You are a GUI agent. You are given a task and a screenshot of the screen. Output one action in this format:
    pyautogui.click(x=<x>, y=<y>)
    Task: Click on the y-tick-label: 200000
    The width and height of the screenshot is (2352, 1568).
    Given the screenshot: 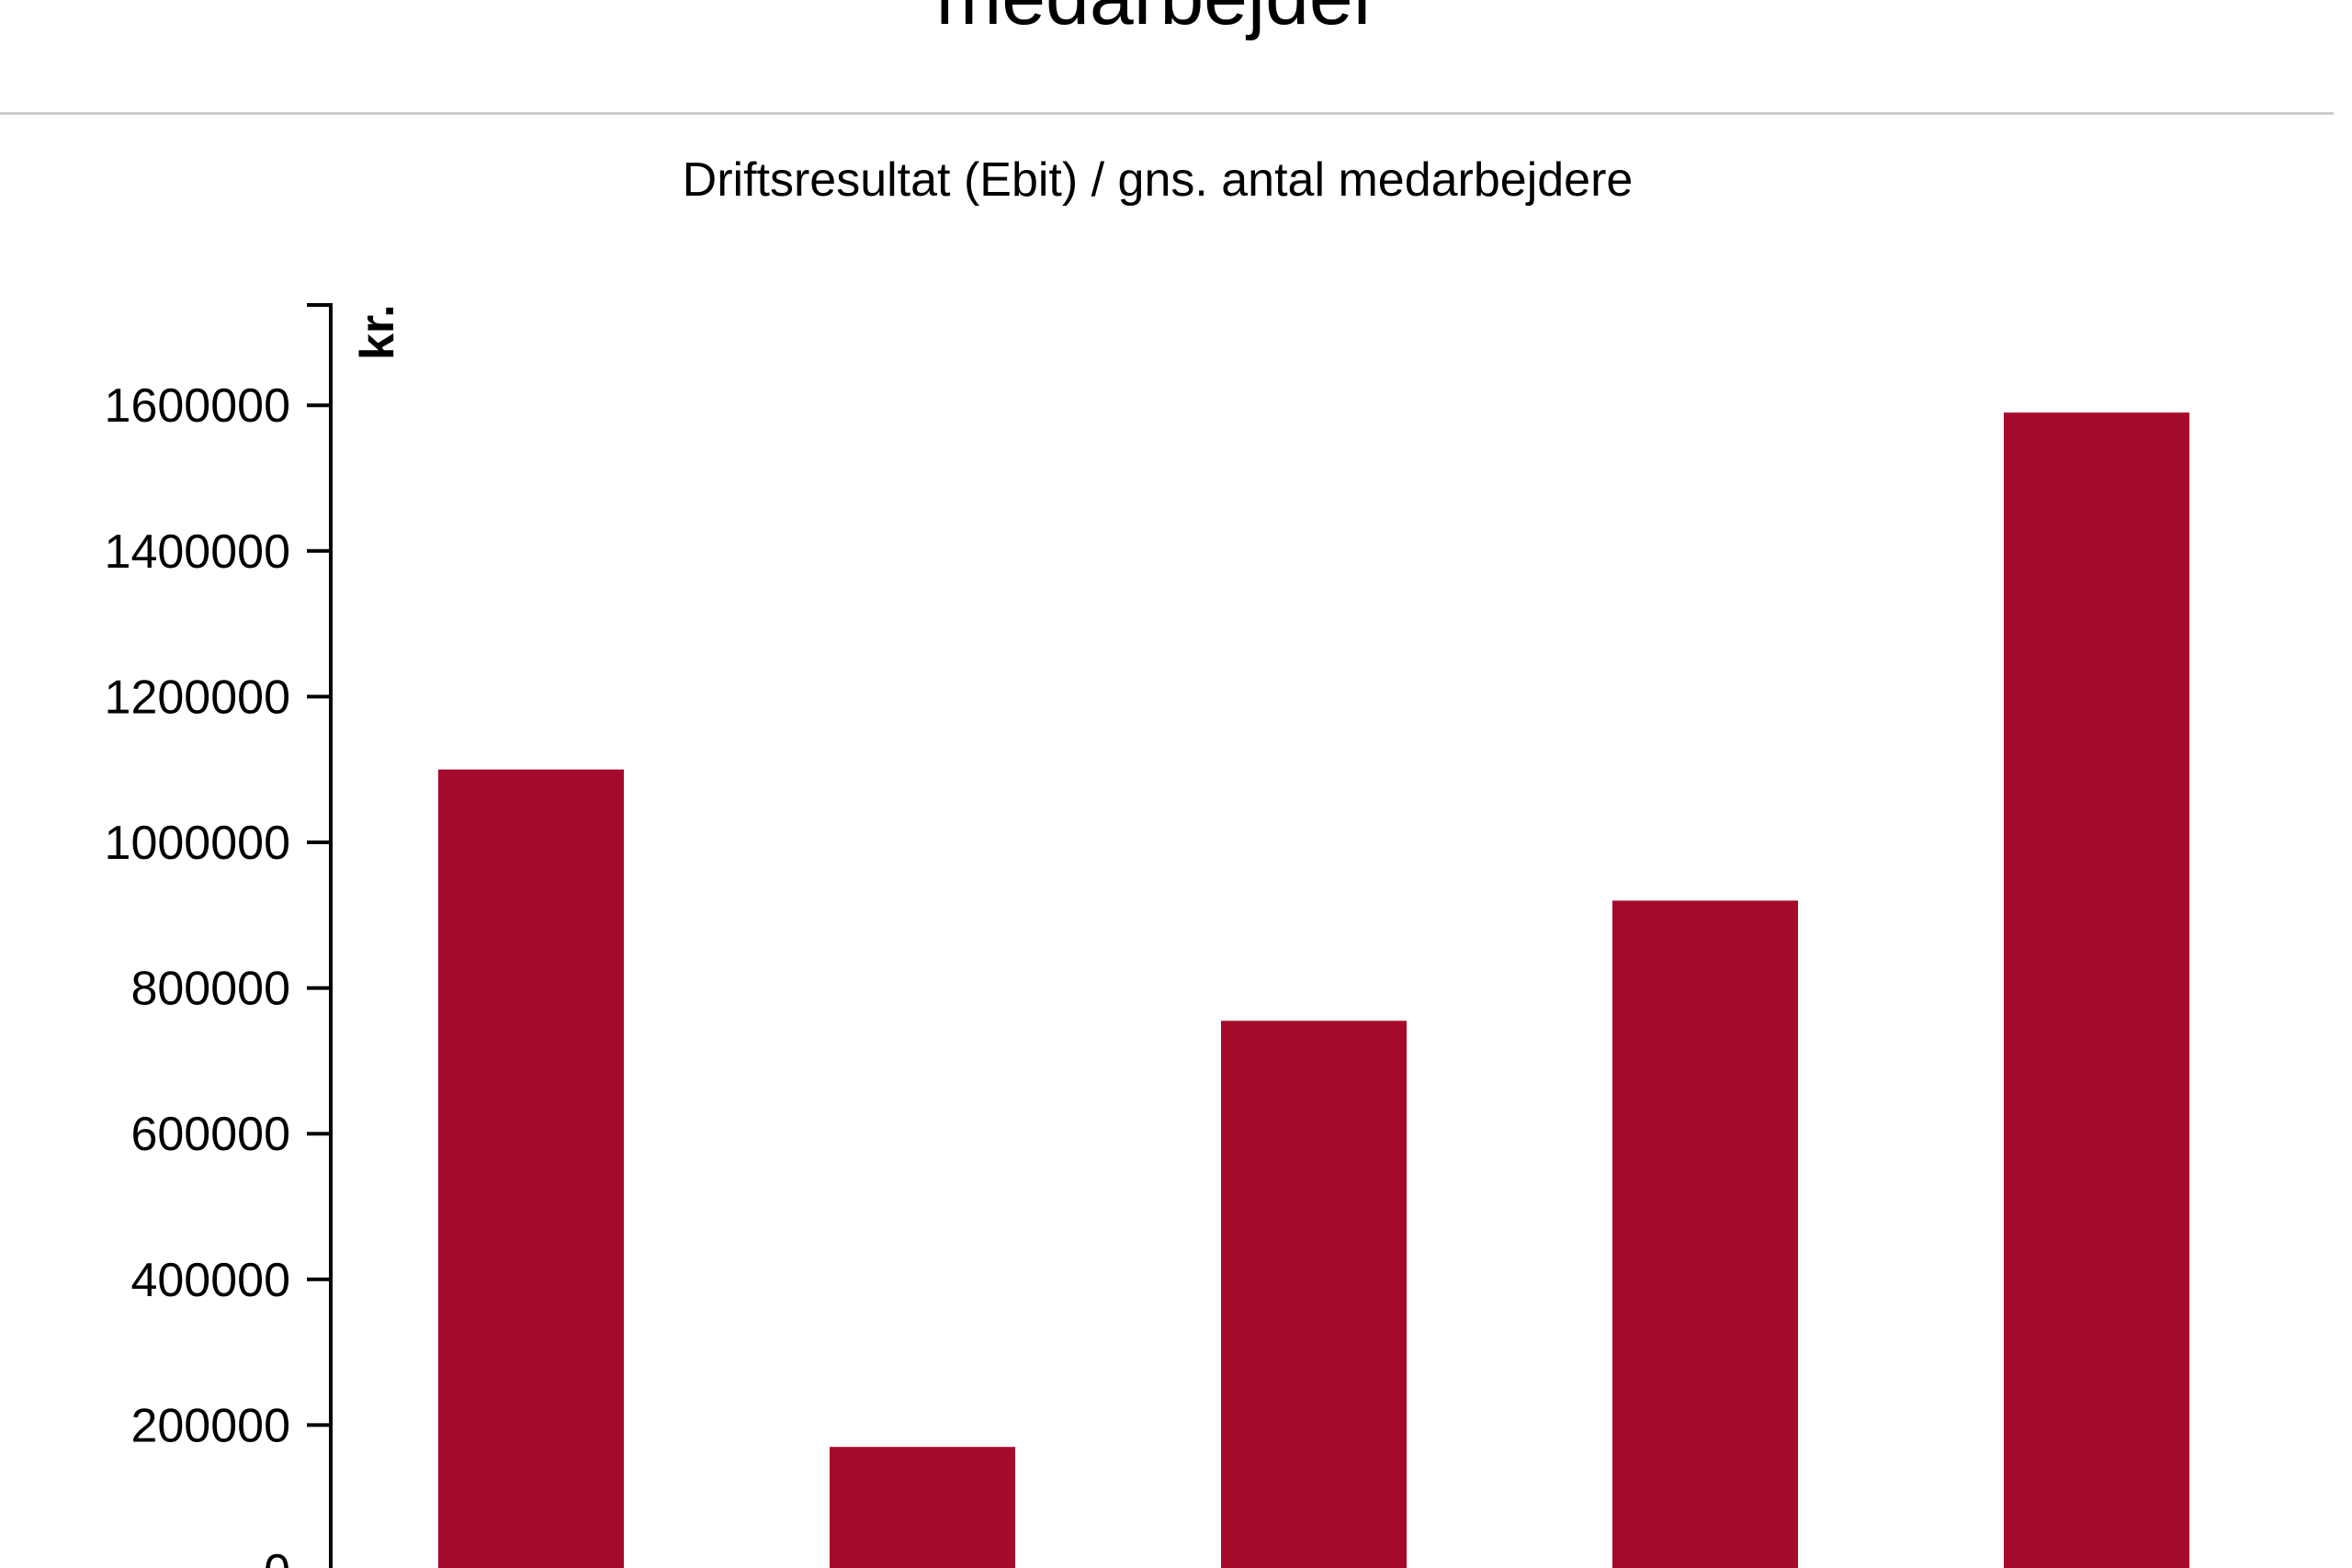 What is the action you would take?
    pyautogui.click(x=210, y=1425)
    